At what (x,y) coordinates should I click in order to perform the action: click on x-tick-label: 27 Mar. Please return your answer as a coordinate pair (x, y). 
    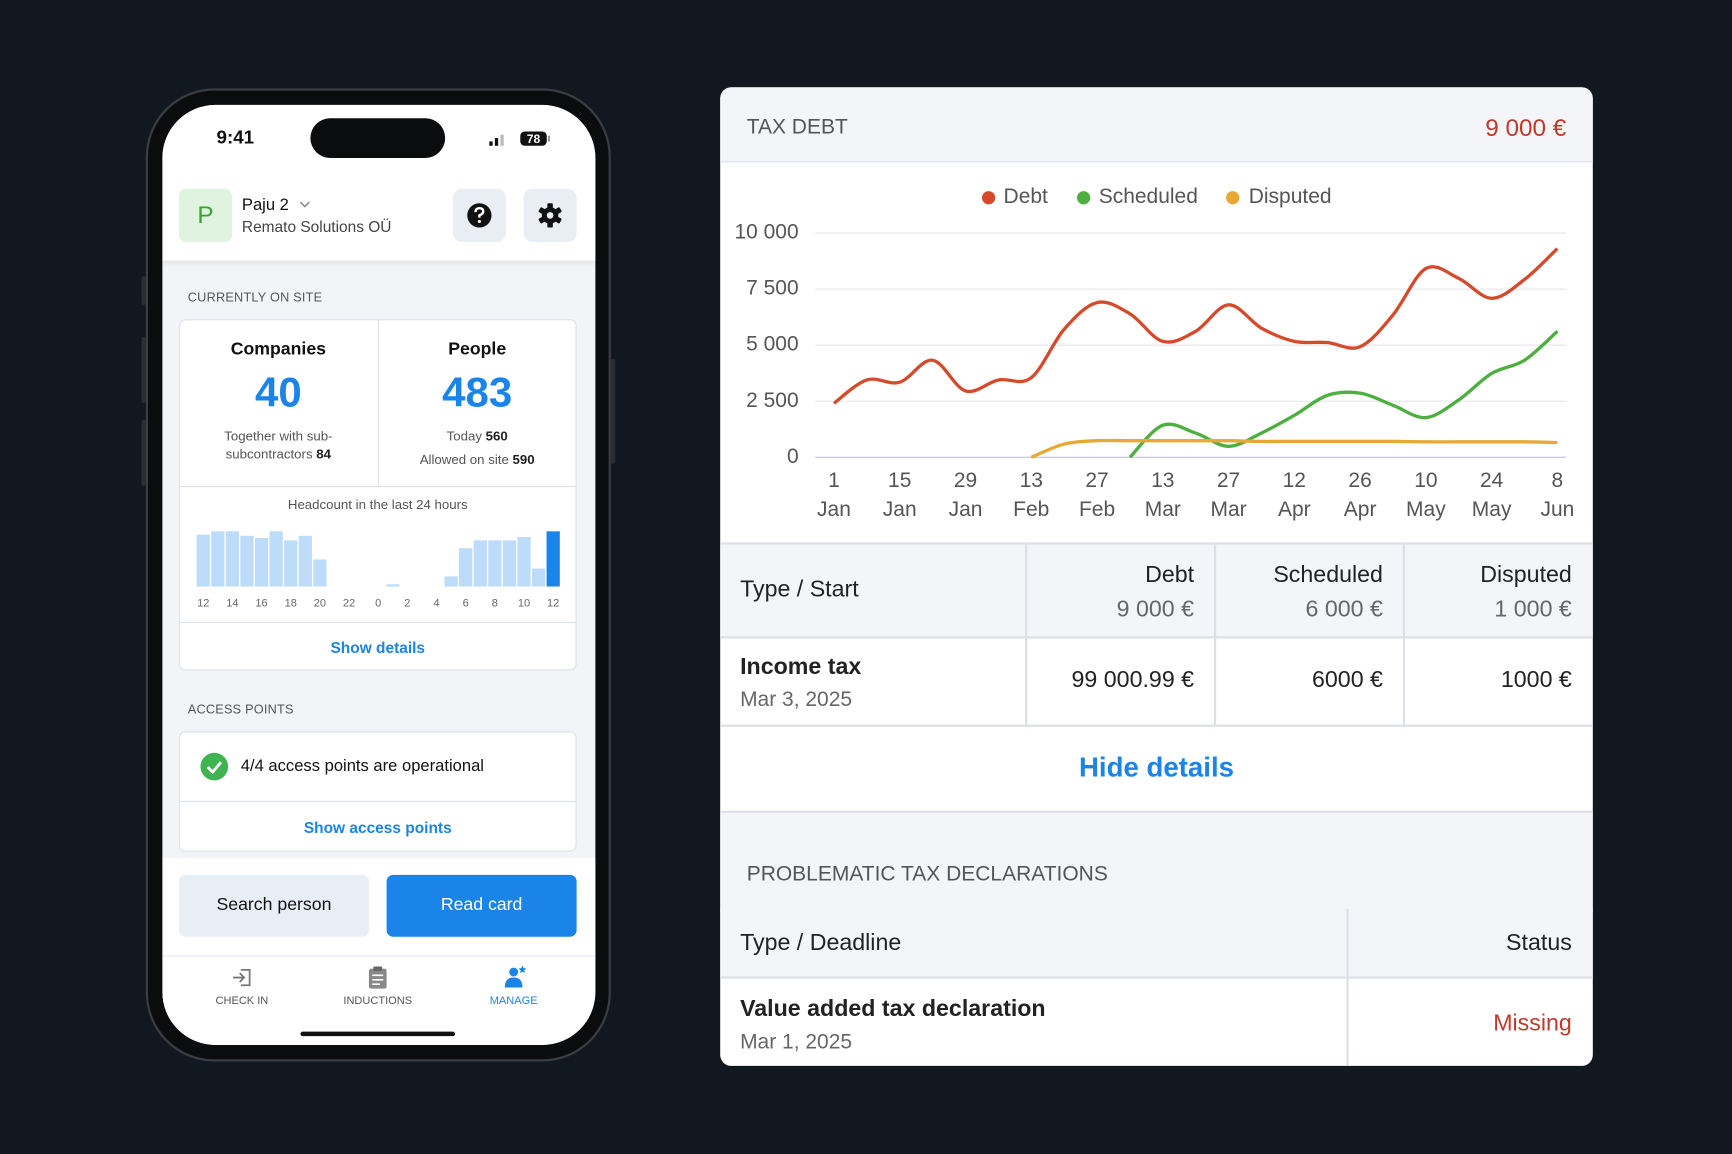
    Looking at the image, I should click on (1228, 495).